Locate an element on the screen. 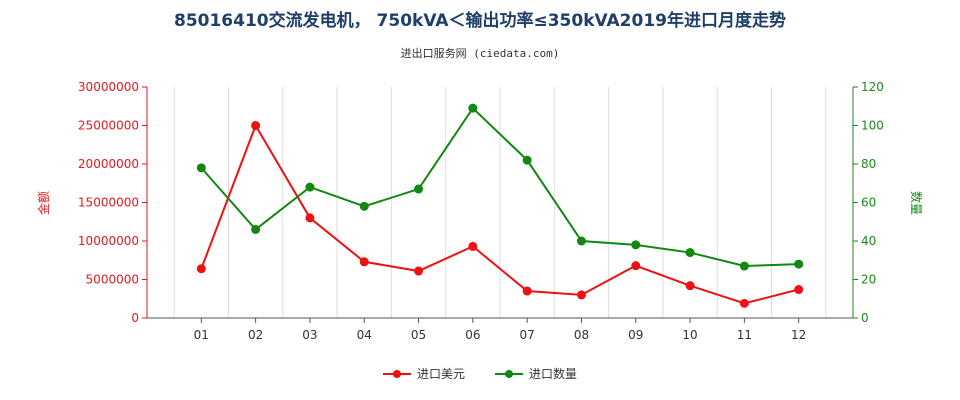 This screenshot has width=960, height=400. left-axis-tick-label: 15000000 is located at coordinates (108, 203).